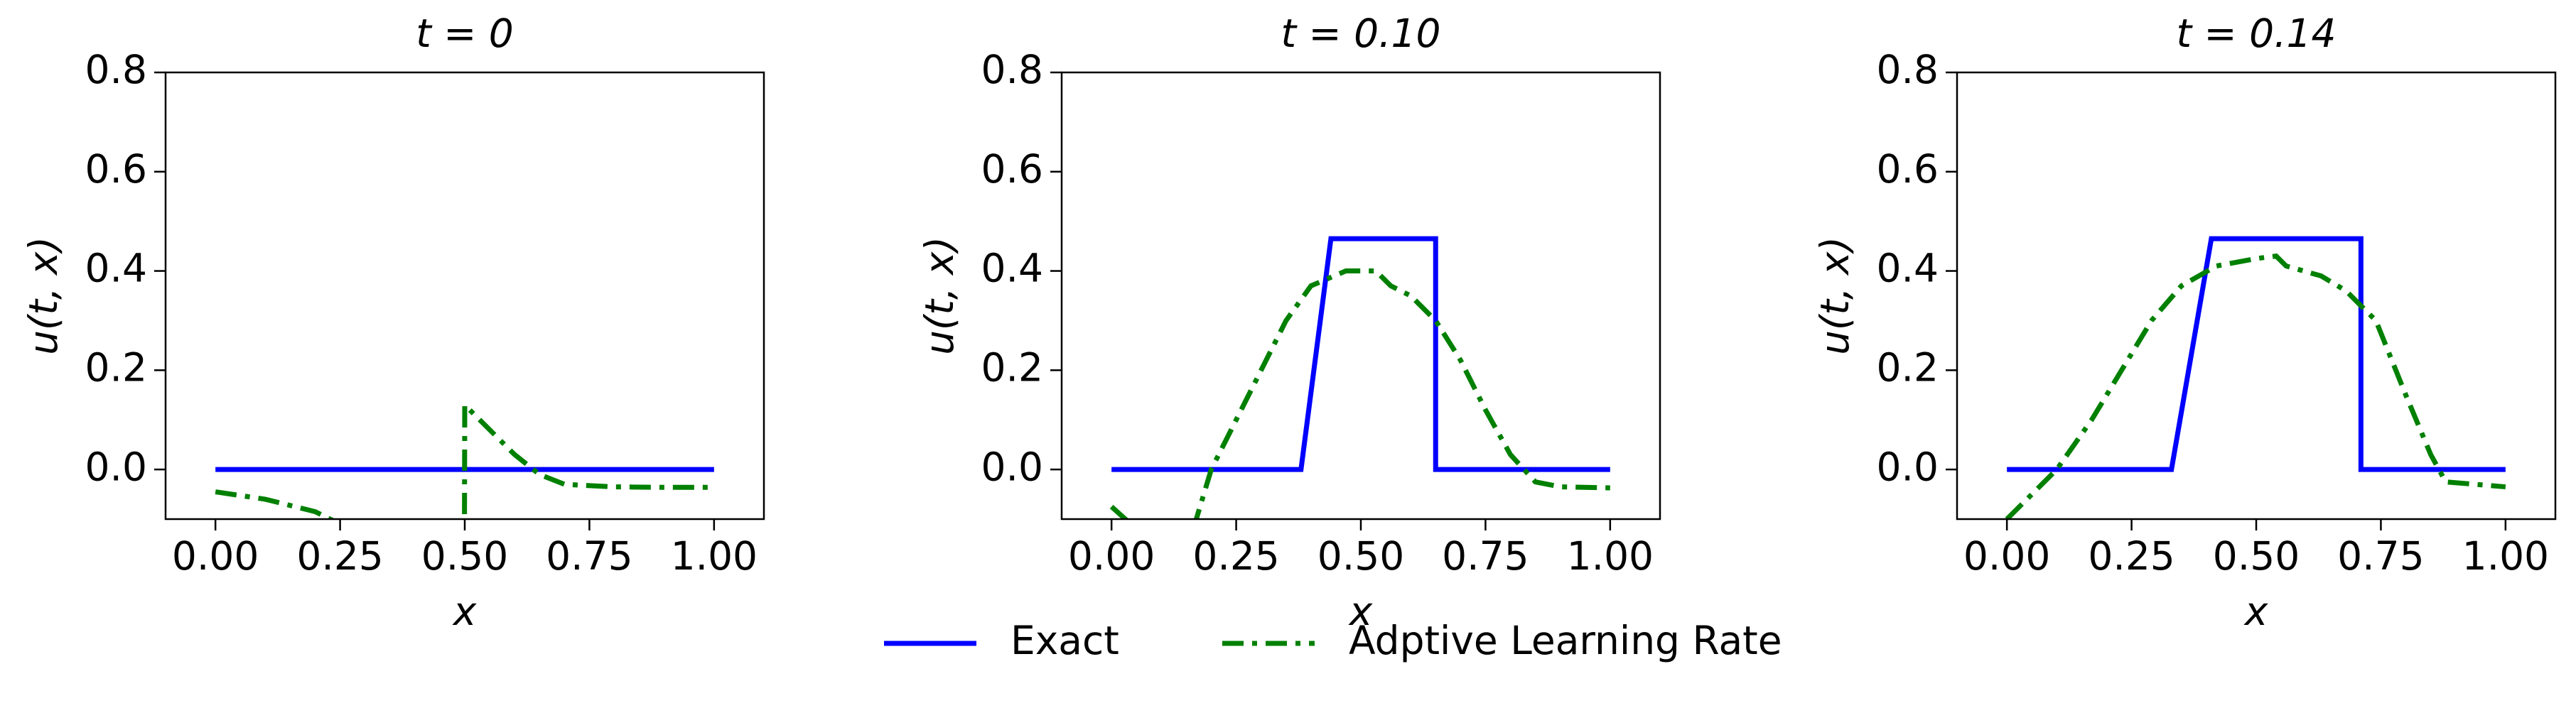 Image resolution: width=2576 pixels, height=708 pixels. Describe the element at coordinates (1565, 641) in the screenshot. I see `legend-label: Adptive Learning Rate` at that location.